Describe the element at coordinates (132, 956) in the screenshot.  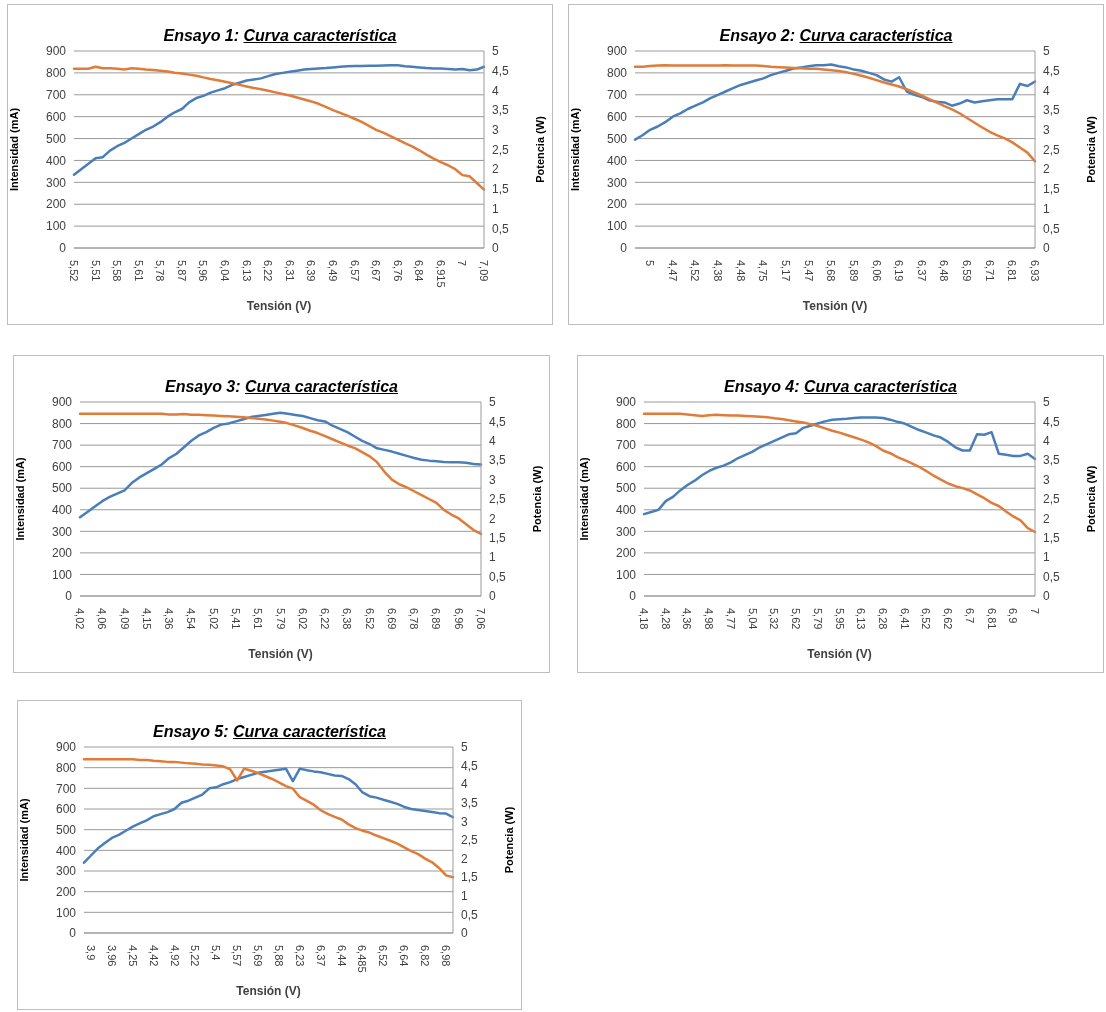
I see `x-tick-label: 4,25` at that location.